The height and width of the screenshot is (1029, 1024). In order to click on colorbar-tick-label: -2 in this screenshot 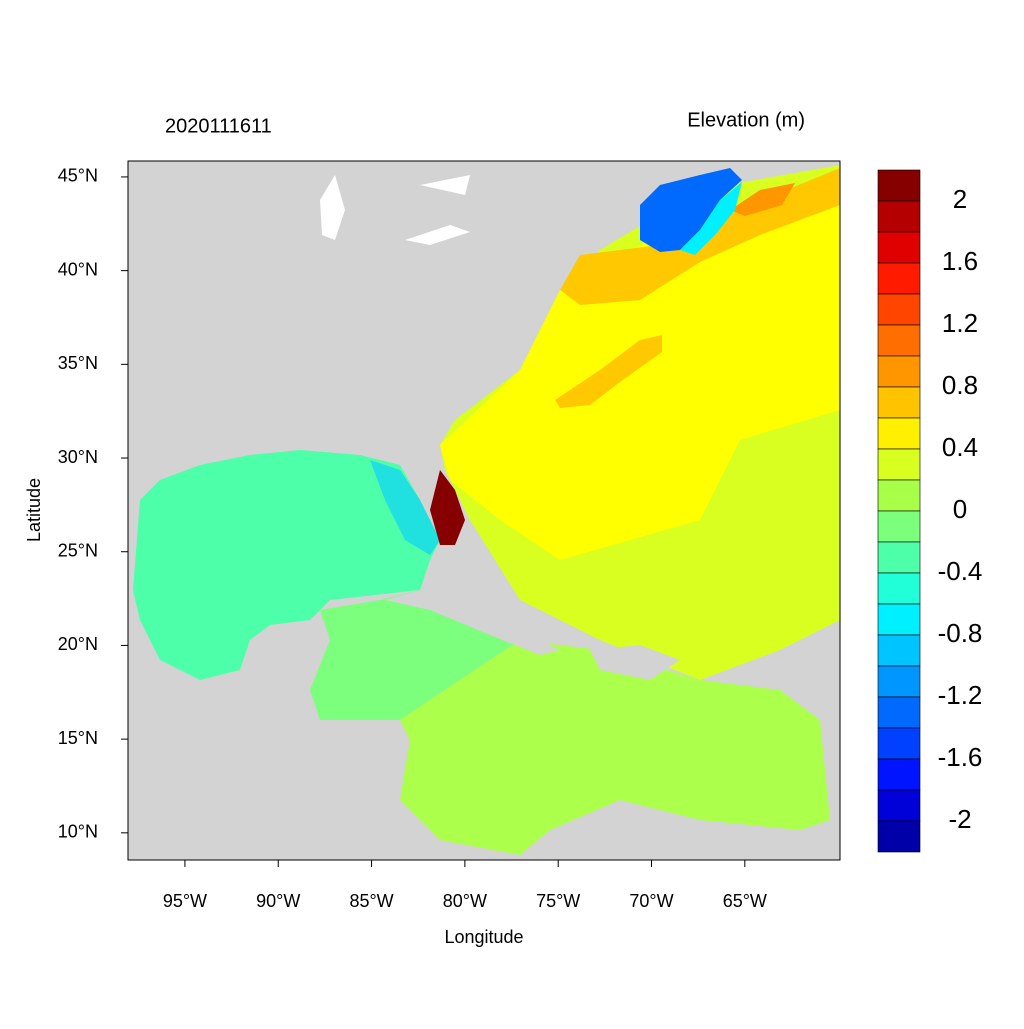, I will do `click(959, 819)`.